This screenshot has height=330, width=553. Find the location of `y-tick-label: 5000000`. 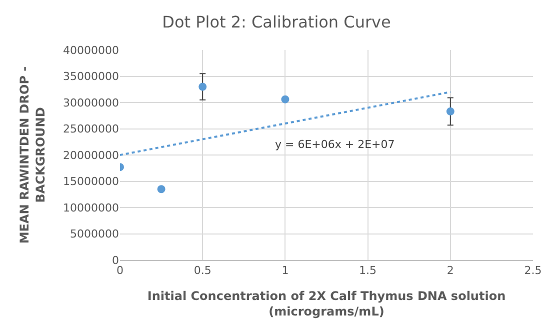

y-tick-label: 5000000 is located at coordinates (94, 234).